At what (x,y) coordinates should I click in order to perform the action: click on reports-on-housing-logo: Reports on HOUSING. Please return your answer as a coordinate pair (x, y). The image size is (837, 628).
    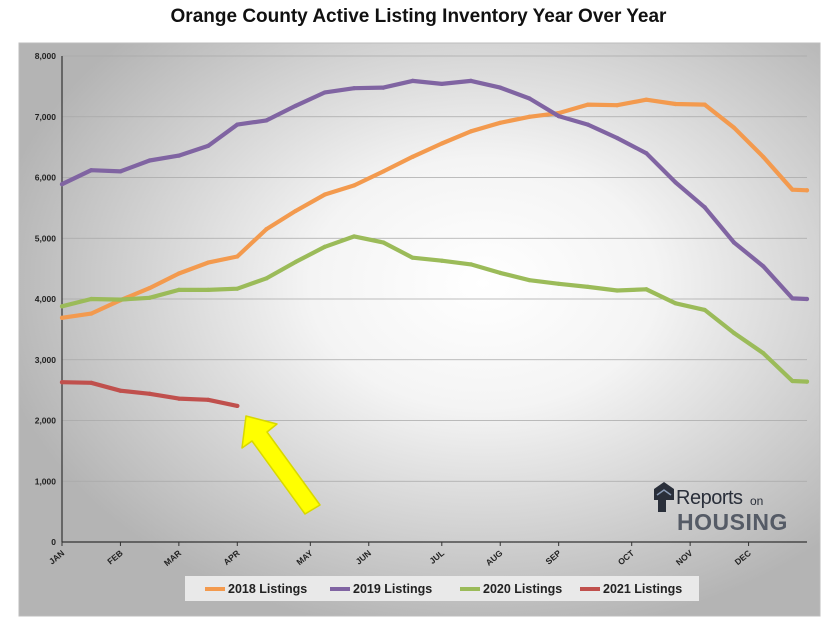
    Looking at the image, I should click on (721, 508).